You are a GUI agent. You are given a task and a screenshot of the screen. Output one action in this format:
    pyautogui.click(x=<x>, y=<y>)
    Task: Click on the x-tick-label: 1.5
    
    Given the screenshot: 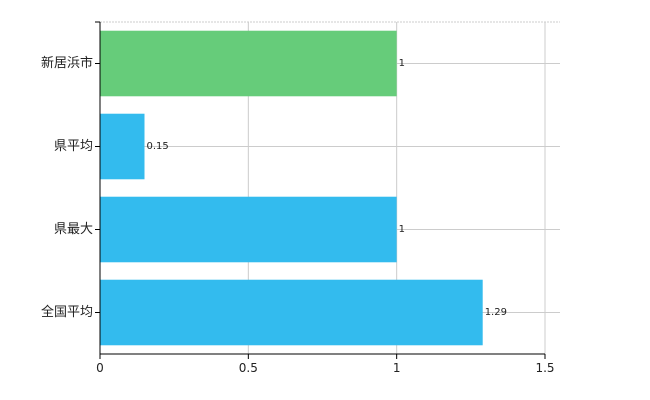 What is the action you would take?
    pyautogui.click(x=544, y=368)
    